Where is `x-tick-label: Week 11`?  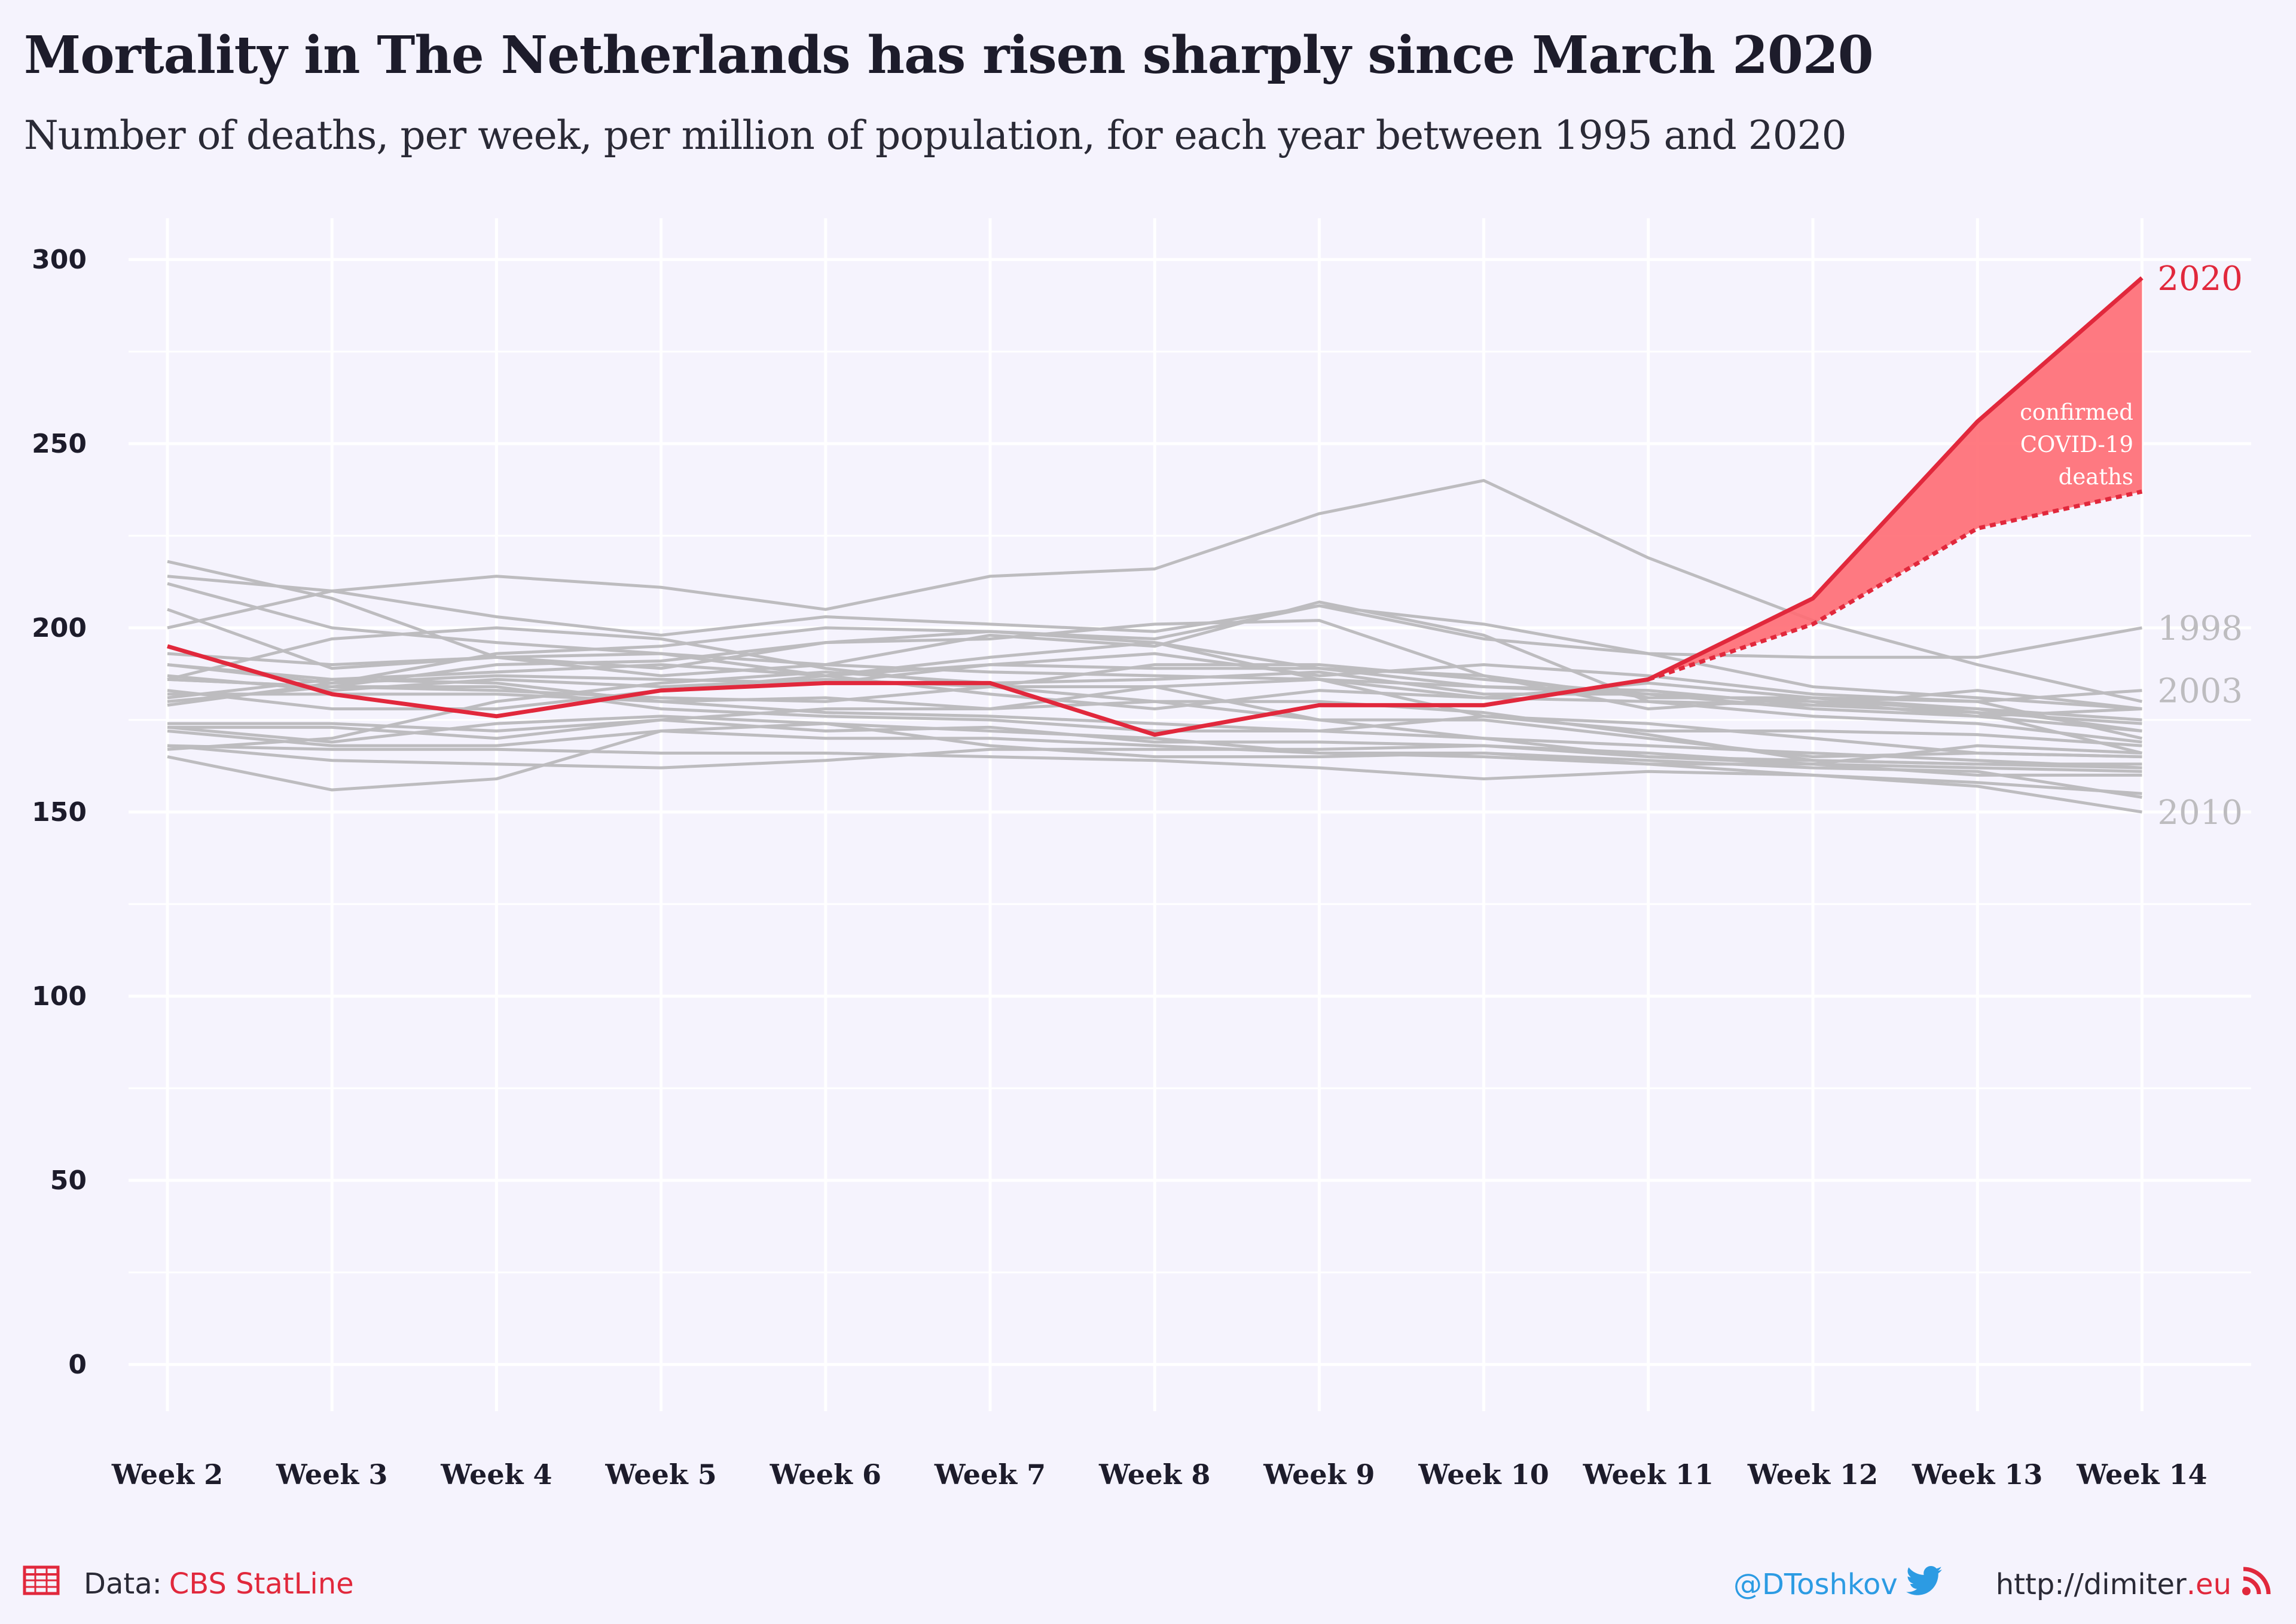 x-tick-label: Week 11 is located at coordinates (1648, 1474).